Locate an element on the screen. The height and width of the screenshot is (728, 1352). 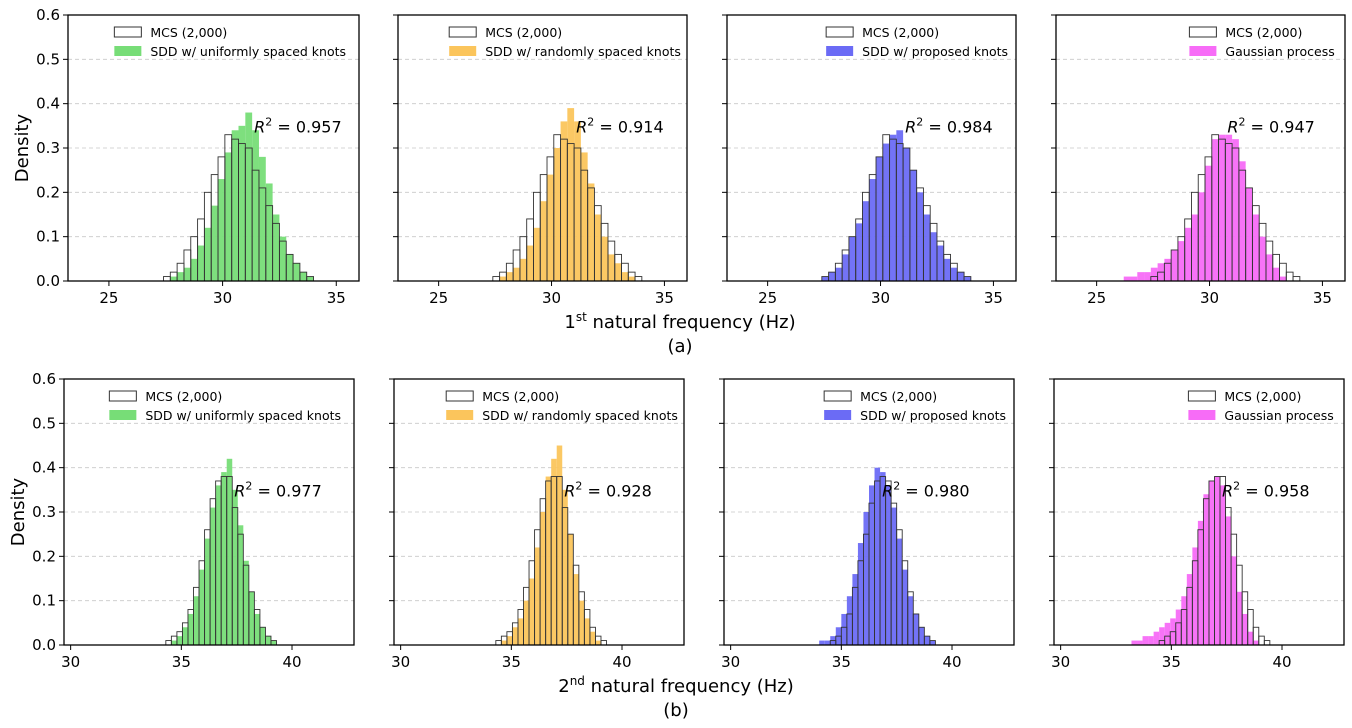
y-tick-label: 0.2 is located at coordinates (44, 556).